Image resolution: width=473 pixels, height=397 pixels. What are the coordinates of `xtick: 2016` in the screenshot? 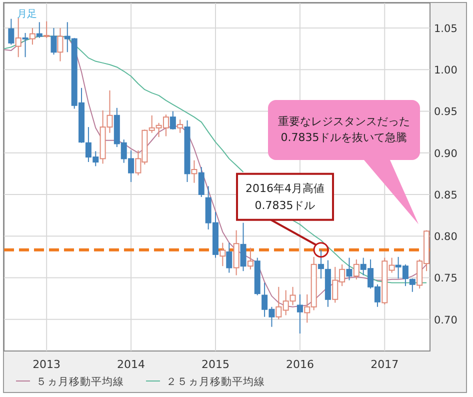 It's located at (300, 364).